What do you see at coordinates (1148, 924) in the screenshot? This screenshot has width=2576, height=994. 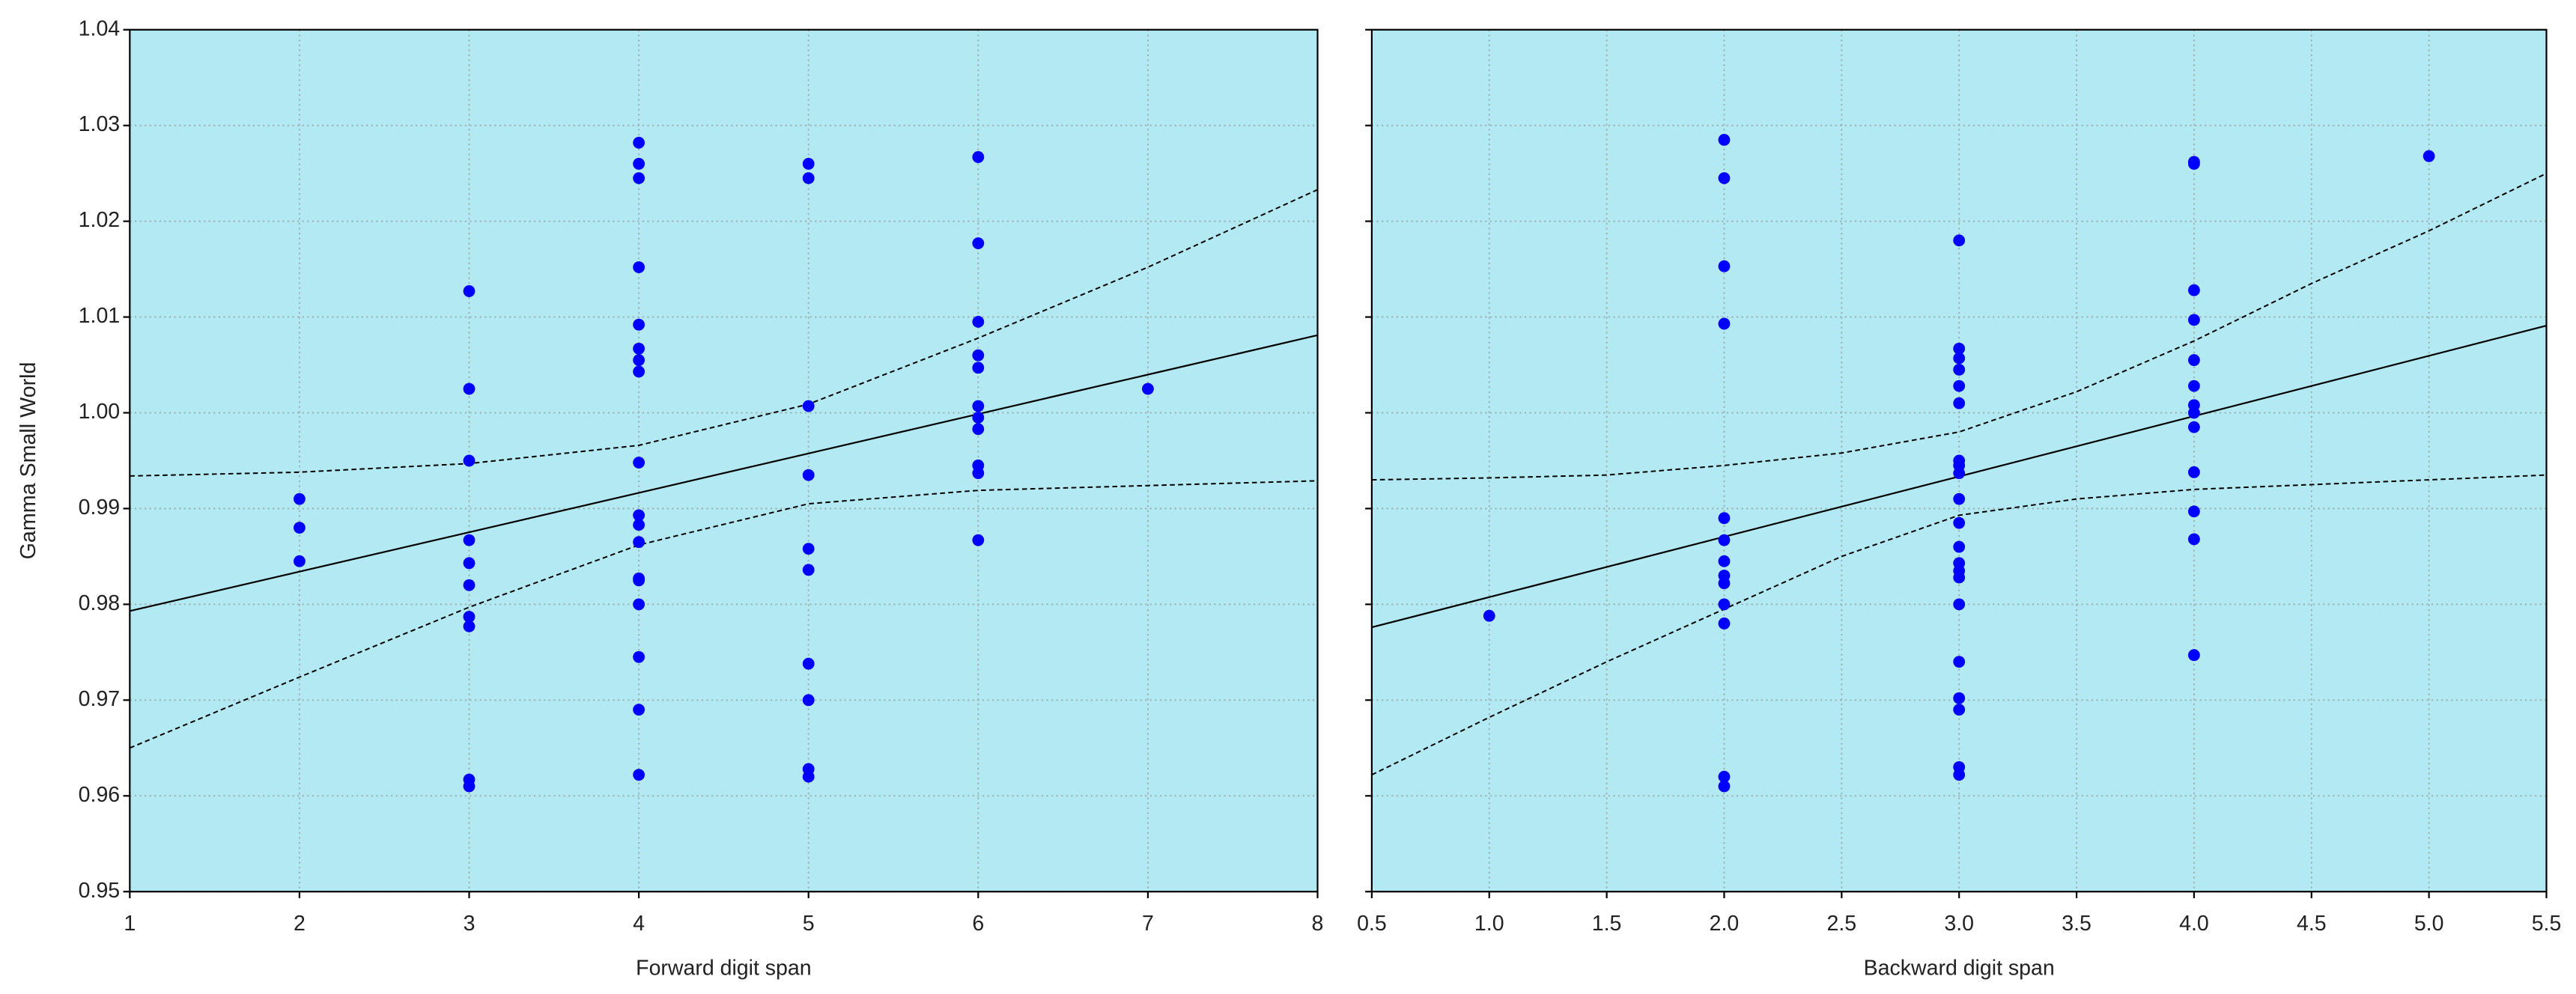 I see `x-tick-label: 7` at bounding box center [1148, 924].